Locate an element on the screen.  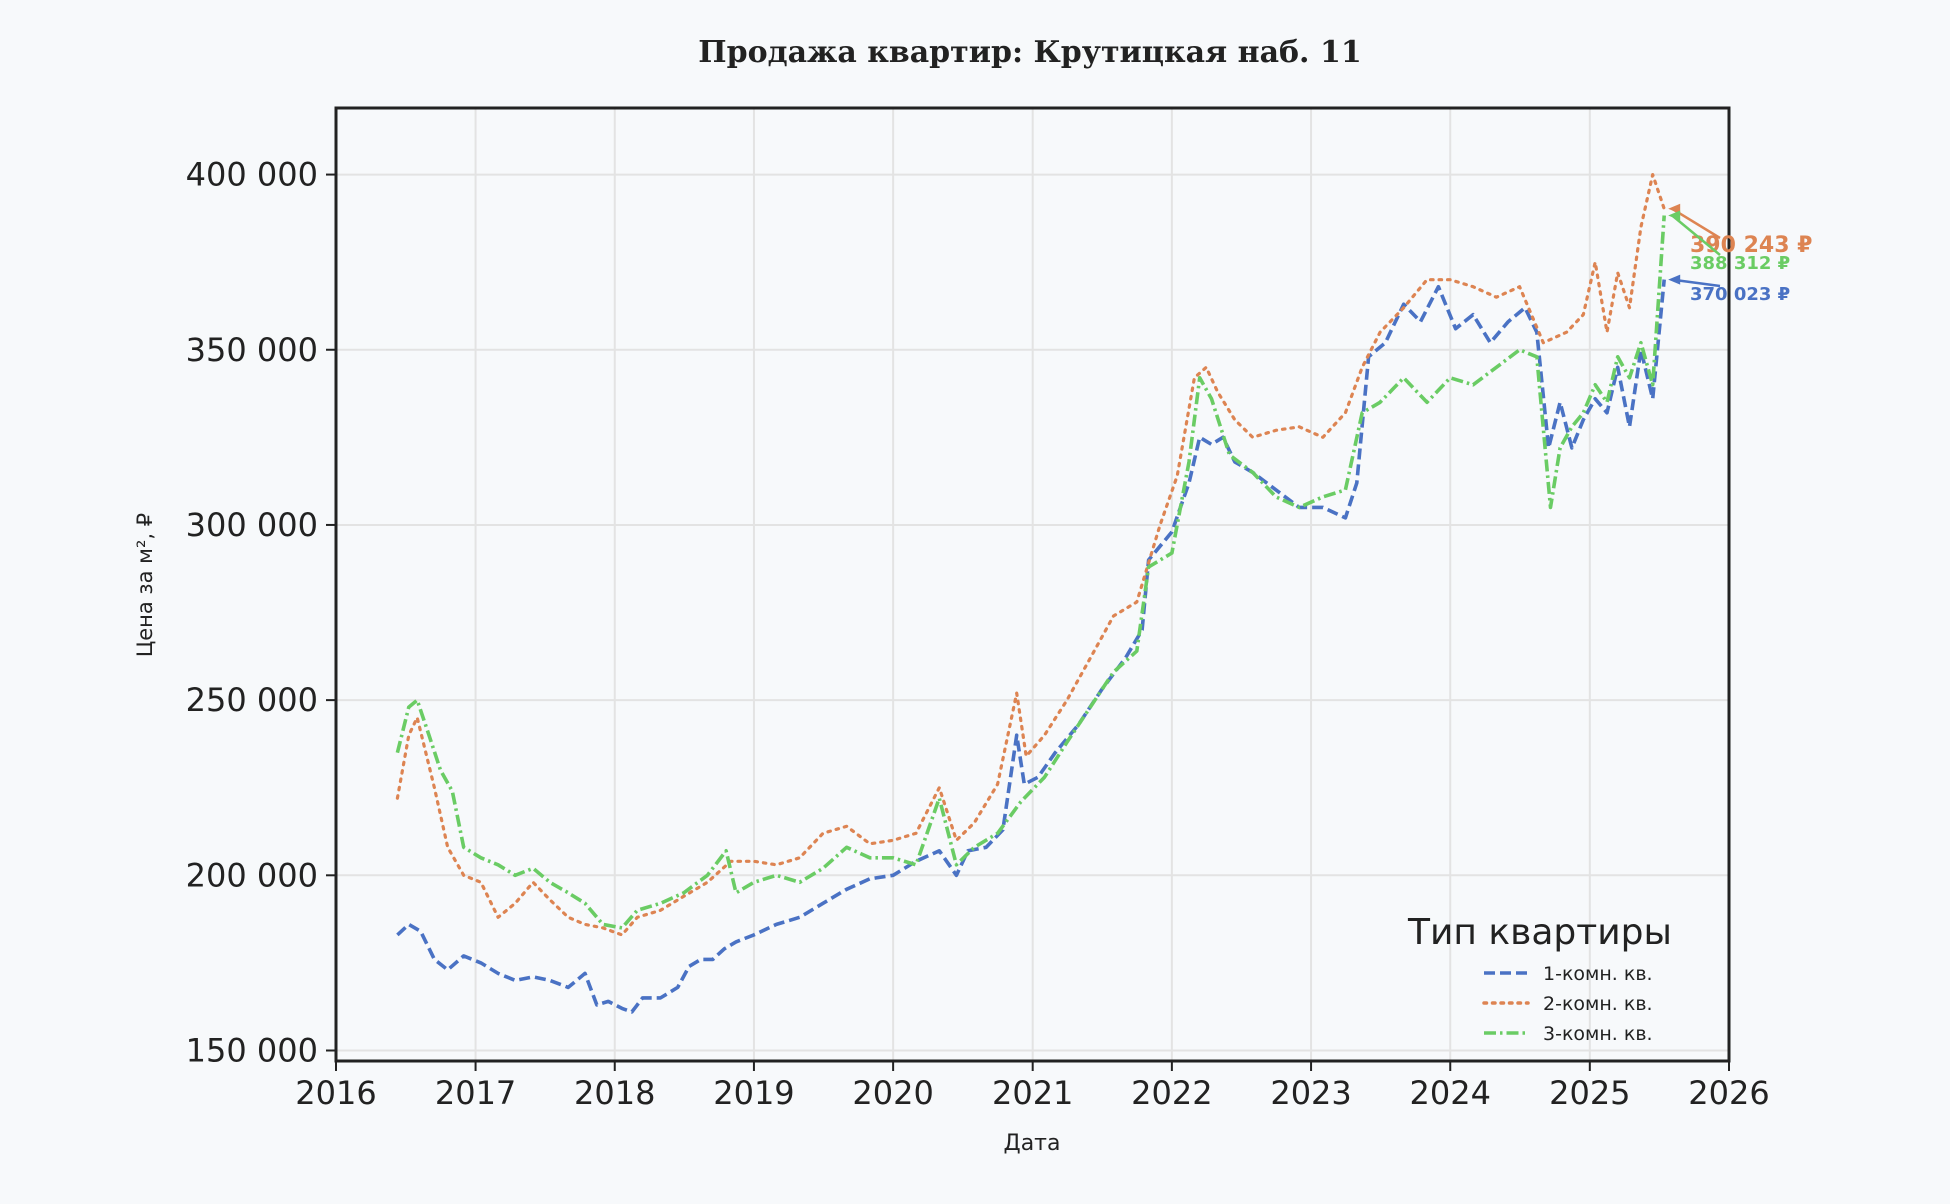
y-tick-label: 350 000 is located at coordinates (252, 350).